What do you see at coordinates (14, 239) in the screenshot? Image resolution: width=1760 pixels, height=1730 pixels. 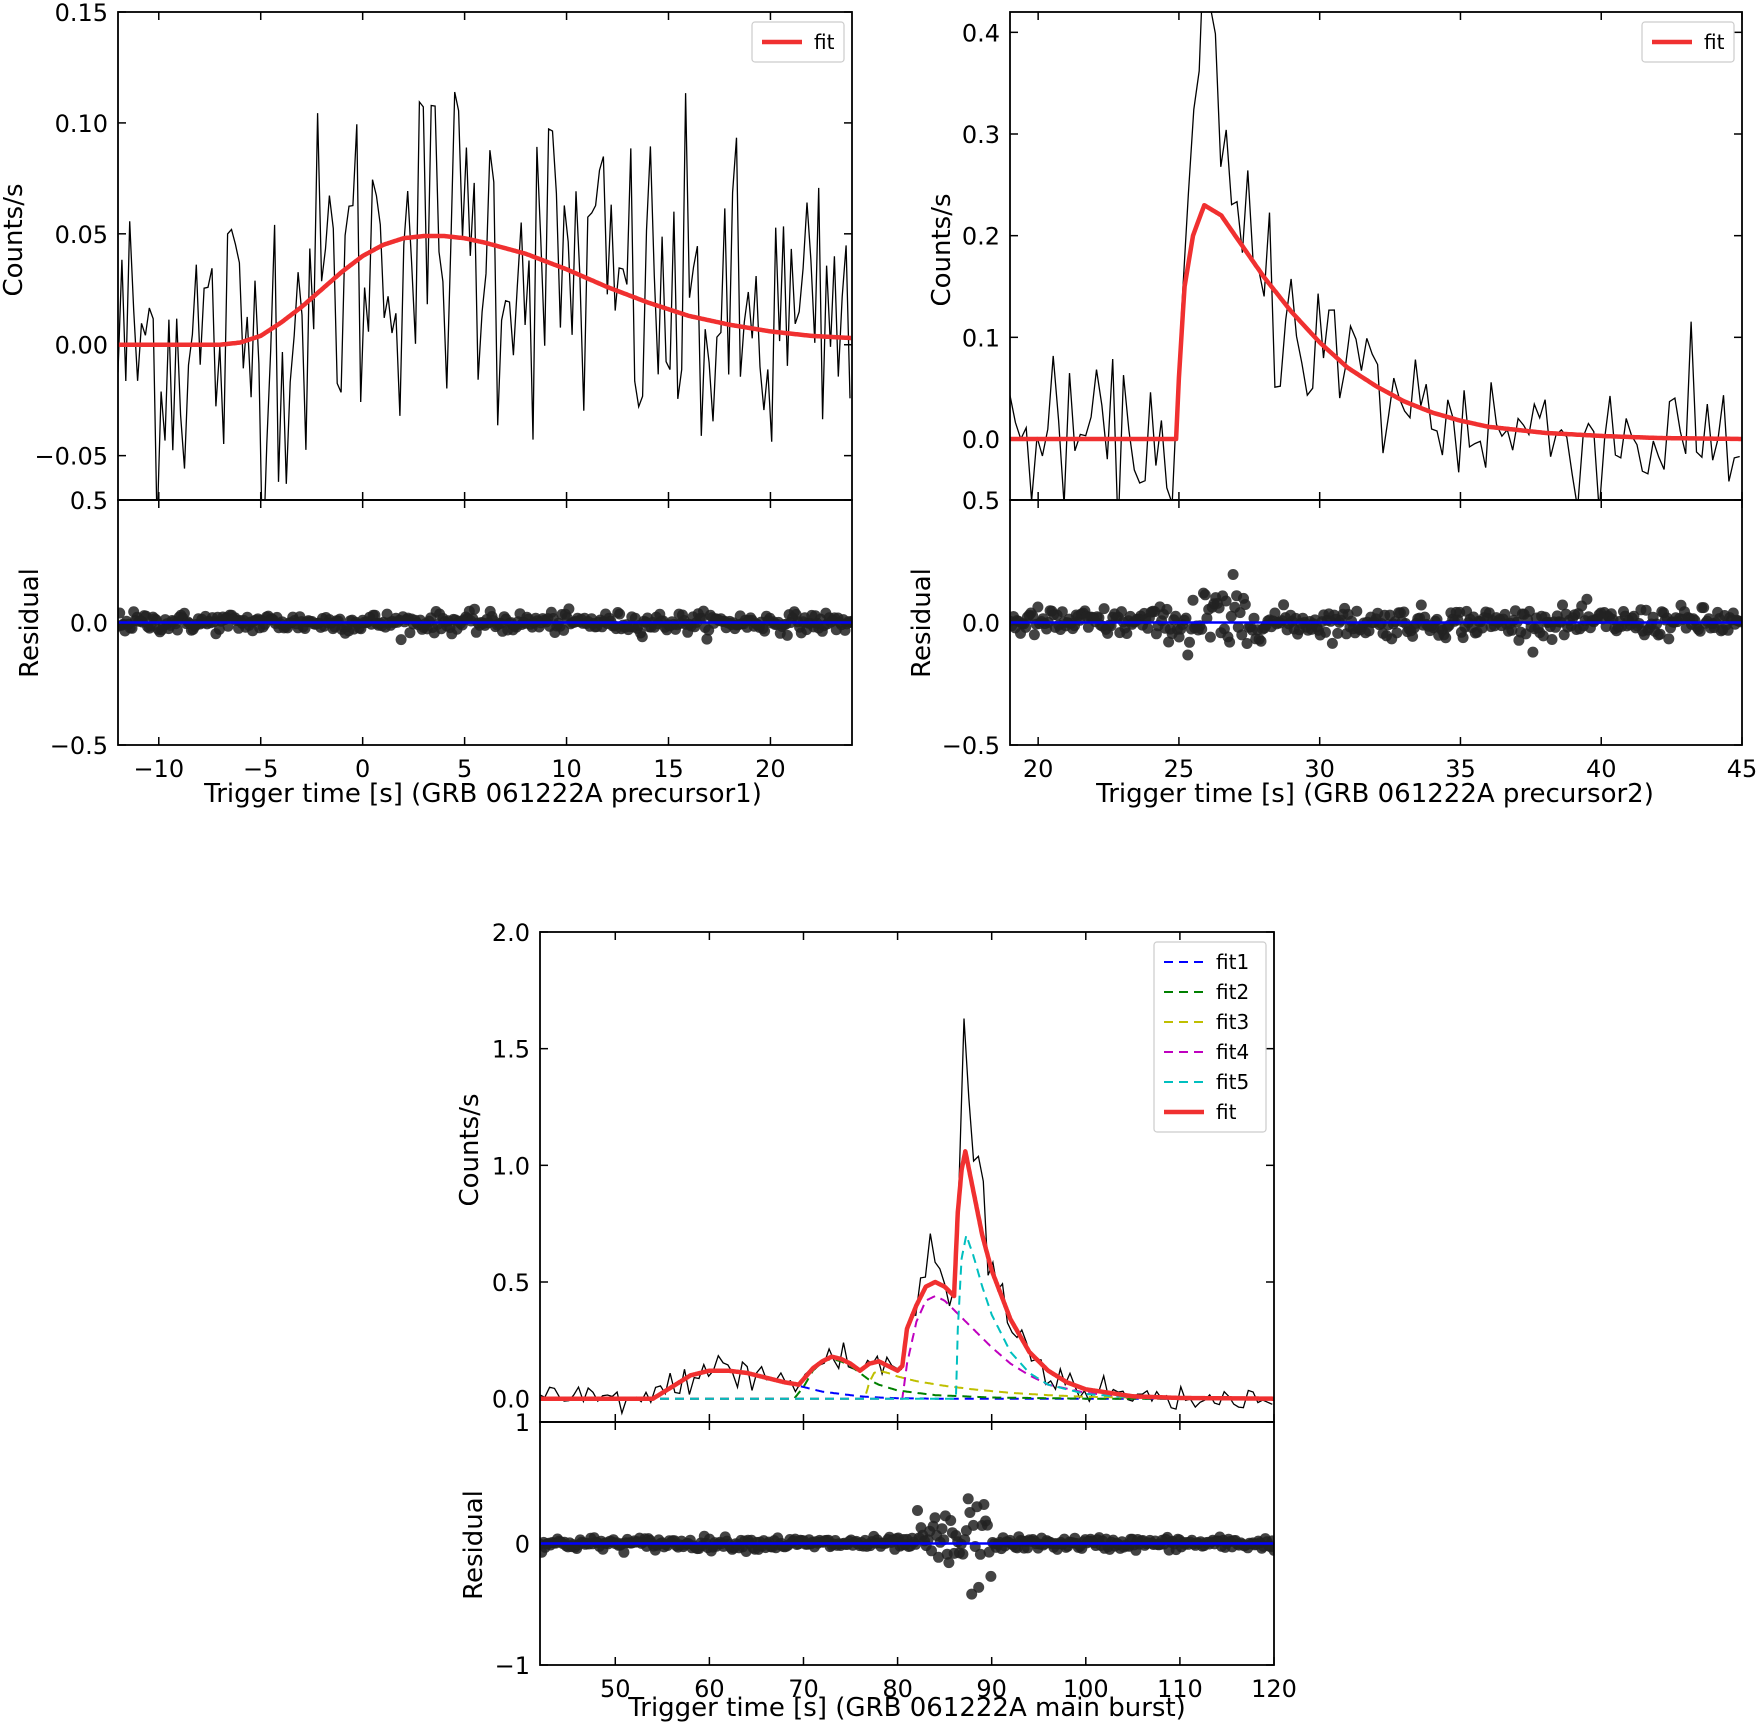 I see `precursor1-top-ylabel: Counts/s` at bounding box center [14, 239].